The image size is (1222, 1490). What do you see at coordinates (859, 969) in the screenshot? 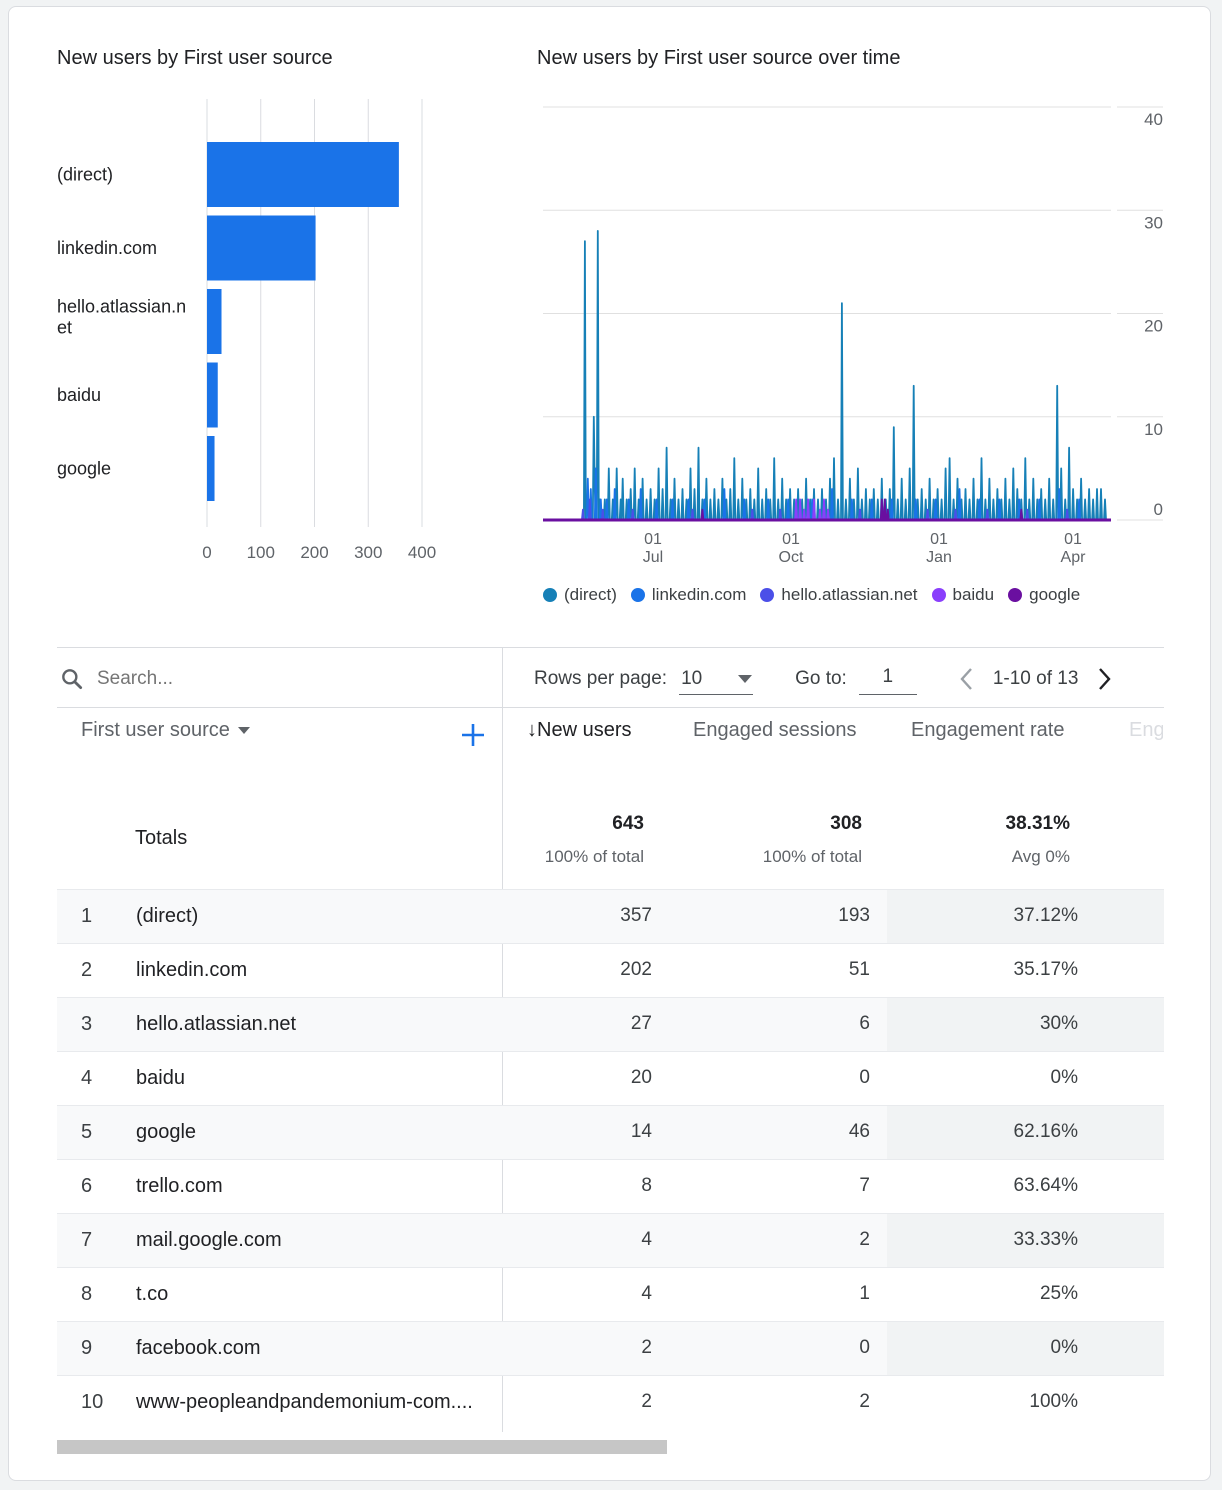
I see `row-engaged-sessions: 51` at bounding box center [859, 969].